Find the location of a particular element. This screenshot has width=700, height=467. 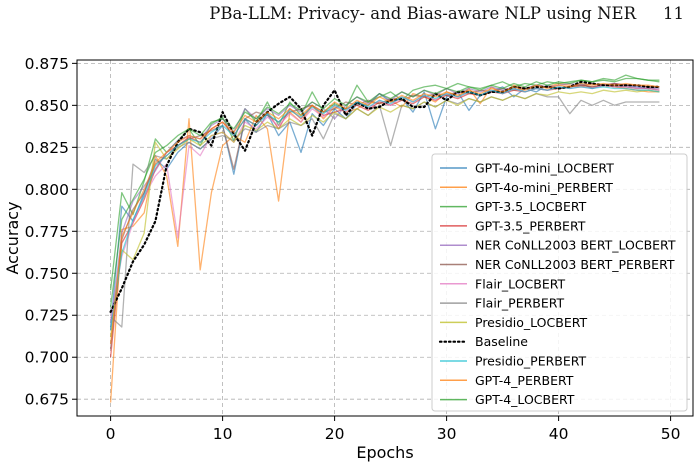

legend-label: Presidio_LOCBERT is located at coordinates (531, 322).